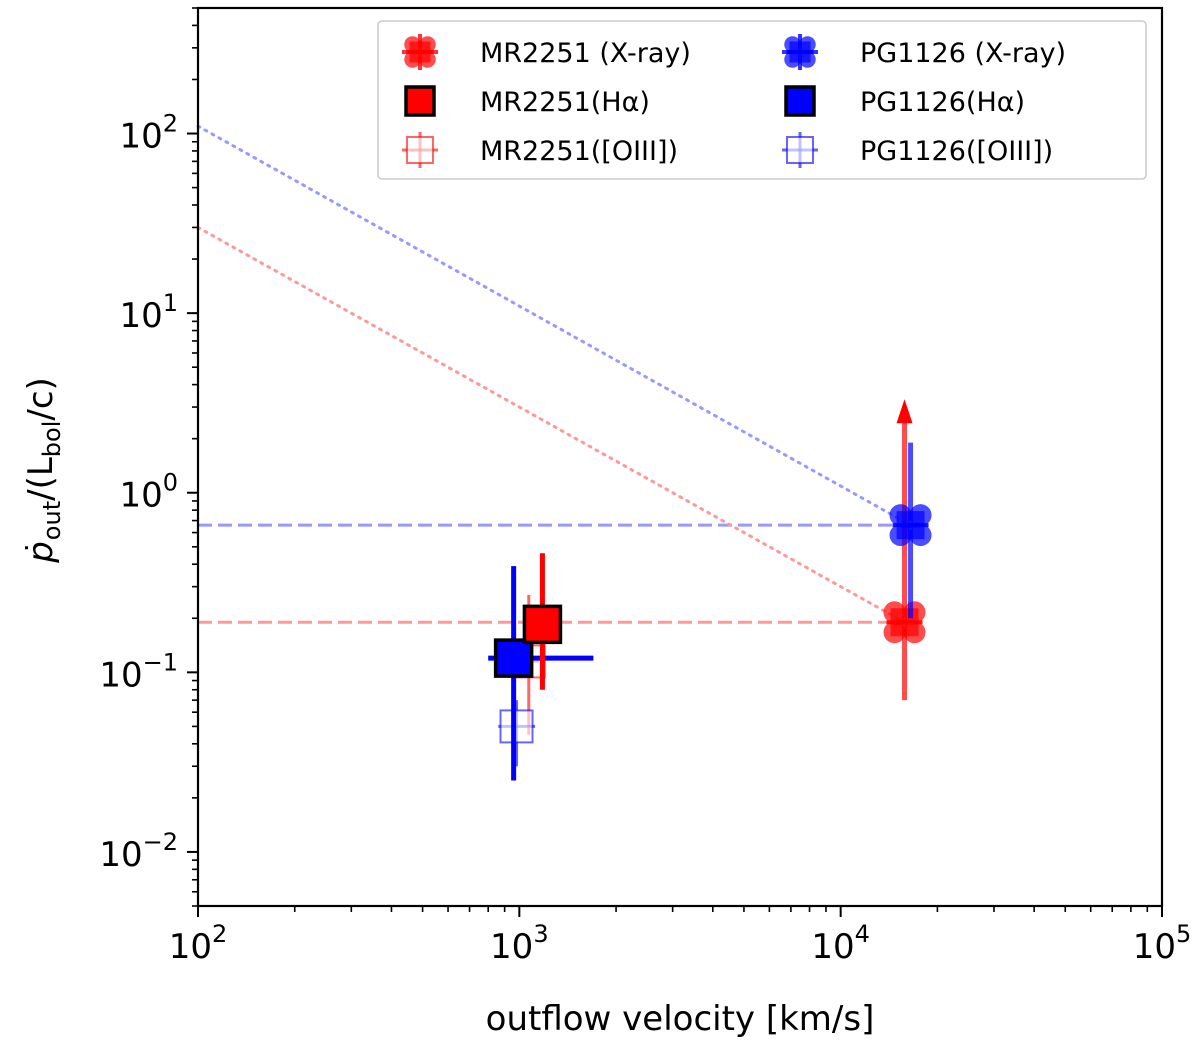 The width and height of the screenshot is (1200, 1043). I want to click on legend-entry: MR2251([OIII]), so click(540, 150).